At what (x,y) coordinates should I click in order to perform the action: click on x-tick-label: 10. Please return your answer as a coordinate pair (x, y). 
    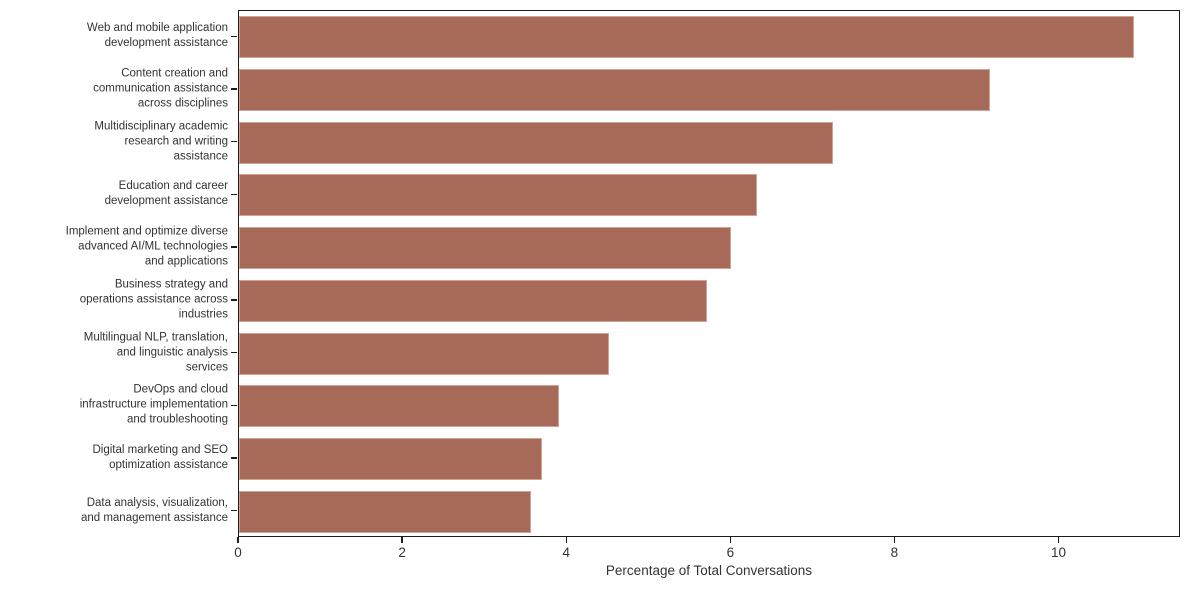
    Looking at the image, I should click on (1059, 552).